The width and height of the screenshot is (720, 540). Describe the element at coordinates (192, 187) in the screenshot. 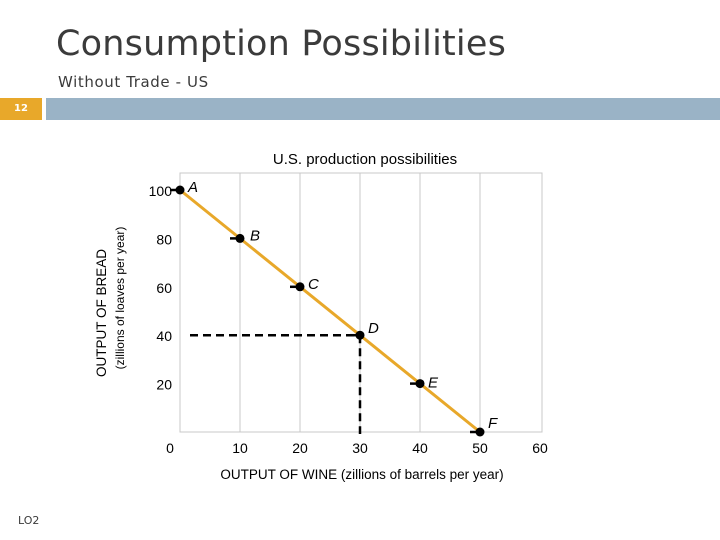

I see `point-label-a: A` at that location.